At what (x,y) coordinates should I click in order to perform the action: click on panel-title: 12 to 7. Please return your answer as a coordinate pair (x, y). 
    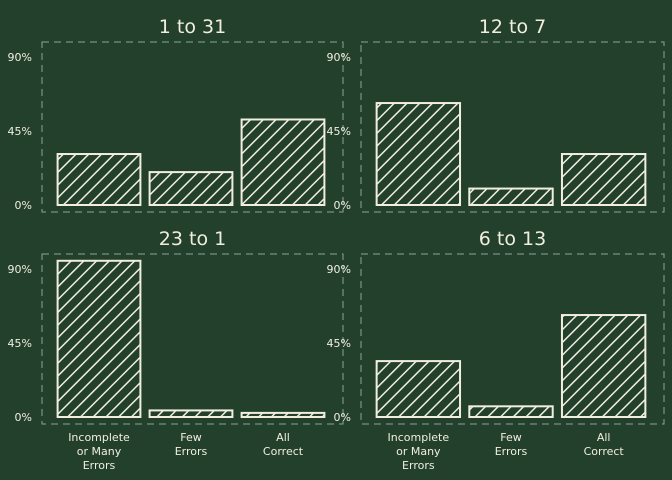
    Looking at the image, I should click on (512, 27).